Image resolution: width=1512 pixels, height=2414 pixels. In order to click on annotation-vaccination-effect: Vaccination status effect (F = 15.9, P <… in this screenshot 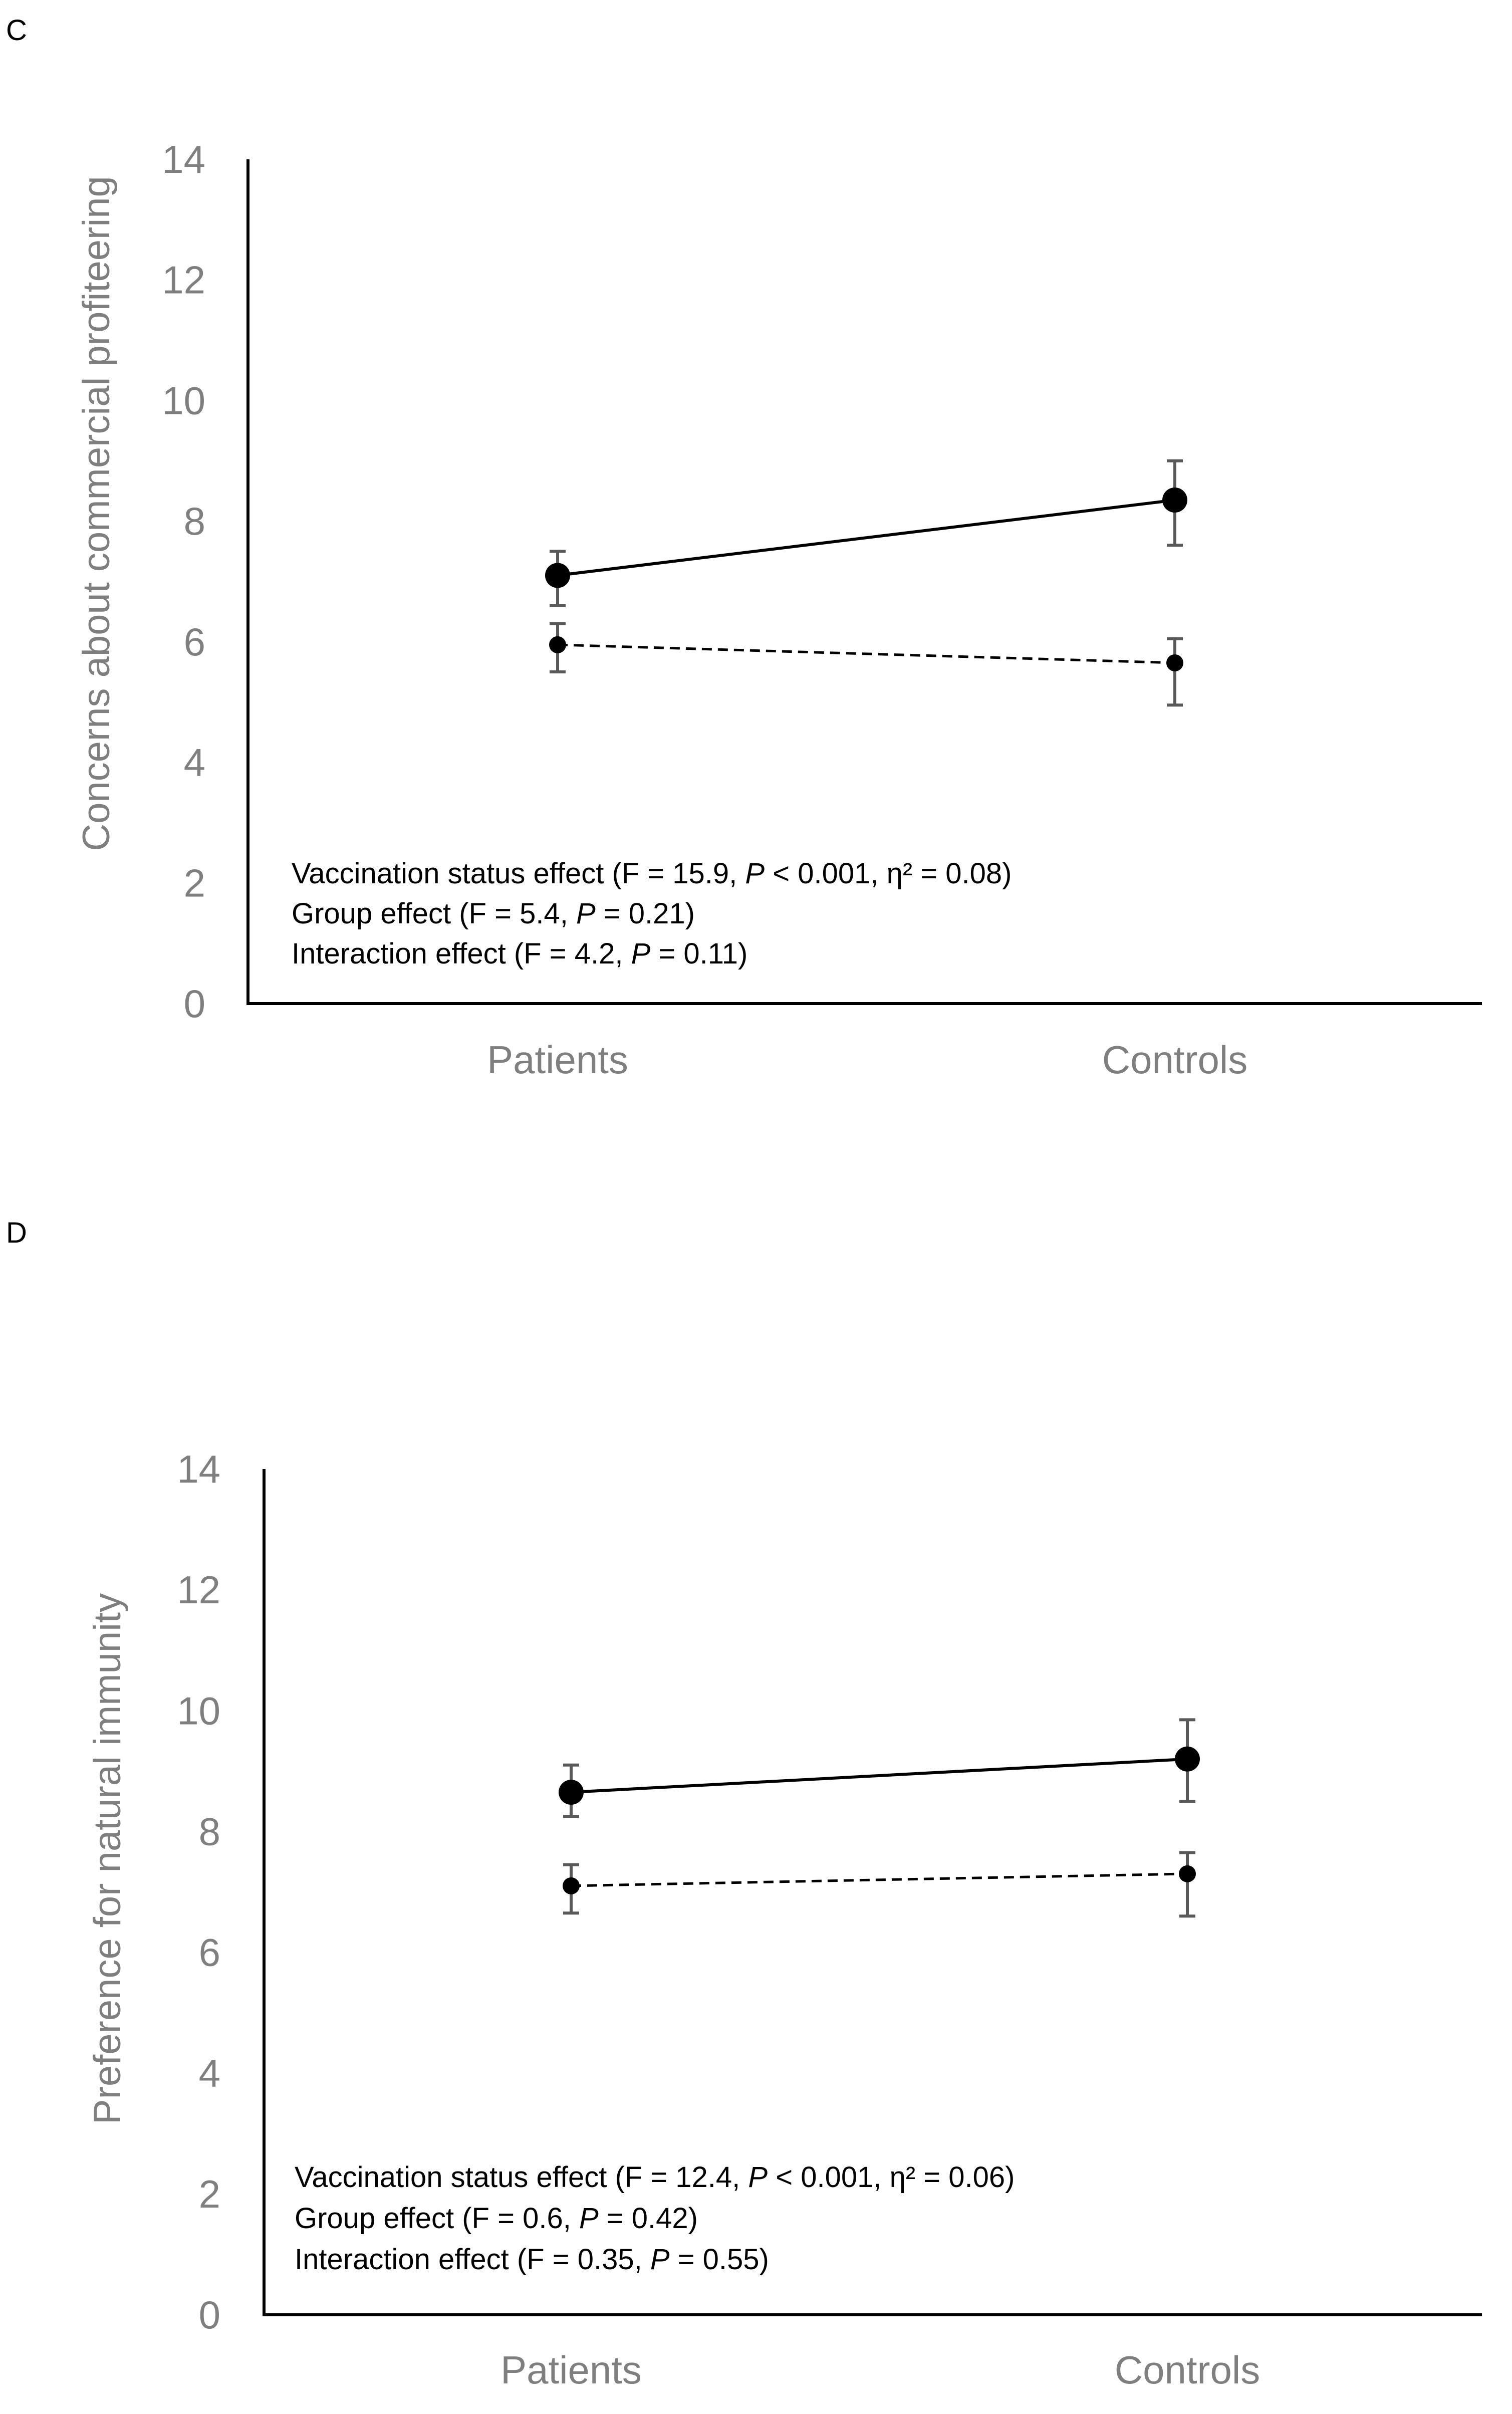, I will do `click(652, 873)`.